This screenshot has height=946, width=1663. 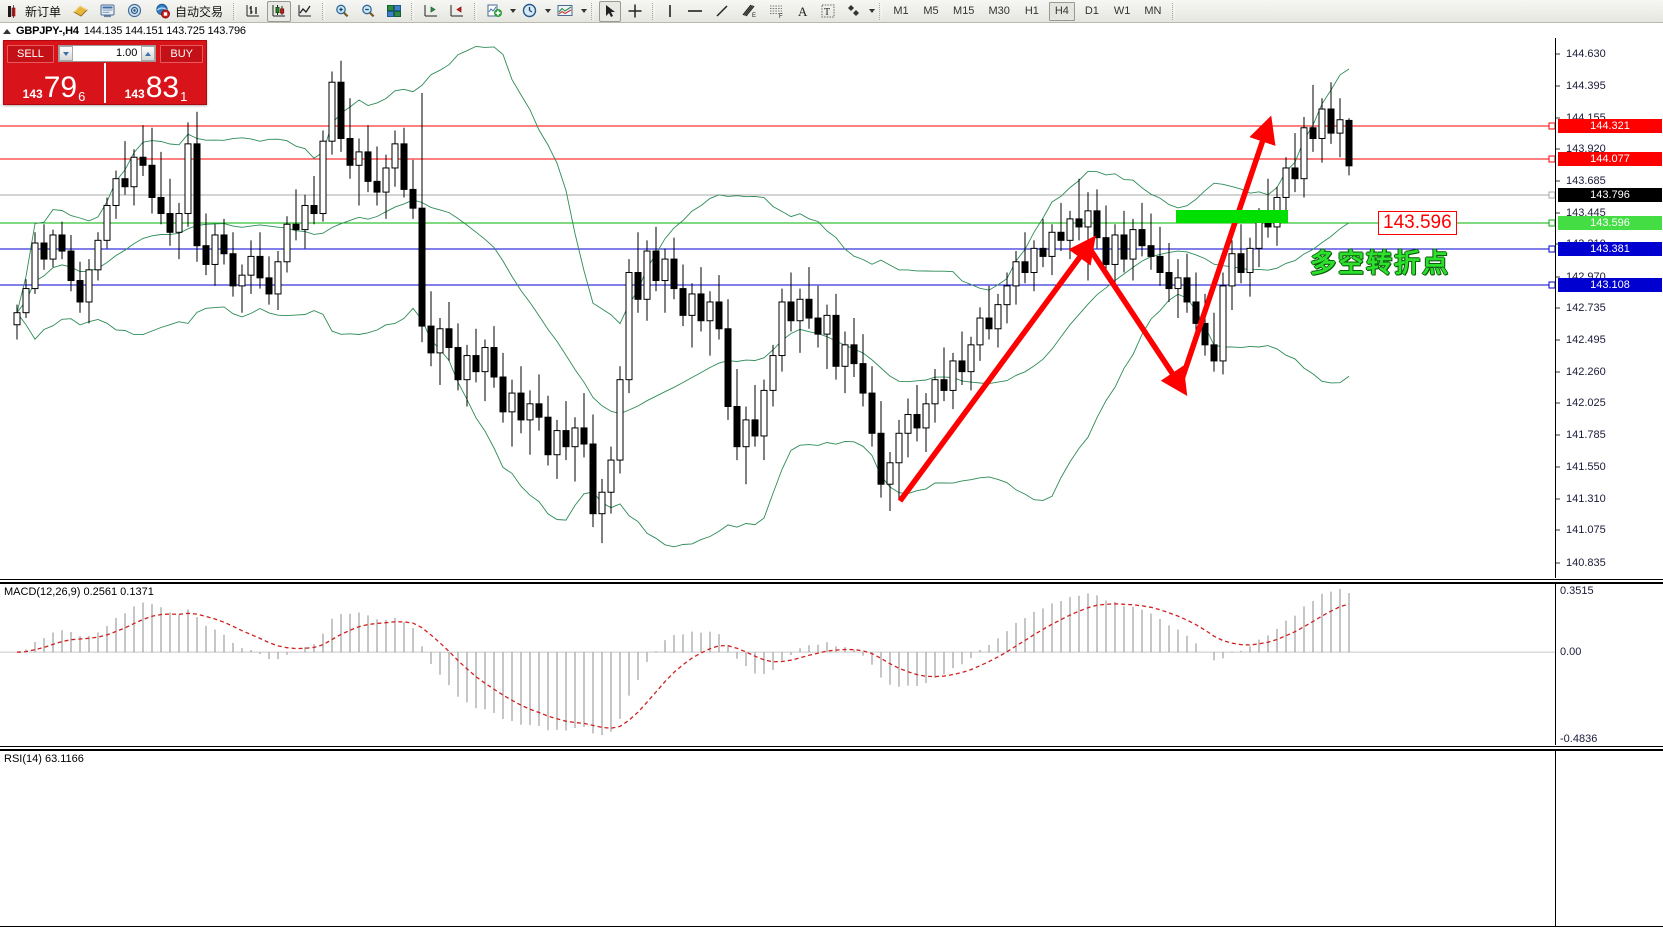 What do you see at coordinates (1031, 11) in the screenshot?
I see `timeframe-h1: H1` at bounding box center [1031, 11].